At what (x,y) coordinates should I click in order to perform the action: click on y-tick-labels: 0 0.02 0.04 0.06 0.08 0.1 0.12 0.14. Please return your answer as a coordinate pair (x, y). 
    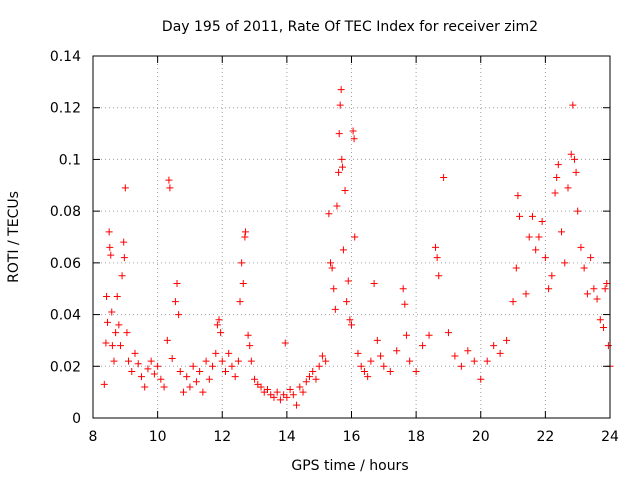
    Looking at the image, I should click on (65, 238).